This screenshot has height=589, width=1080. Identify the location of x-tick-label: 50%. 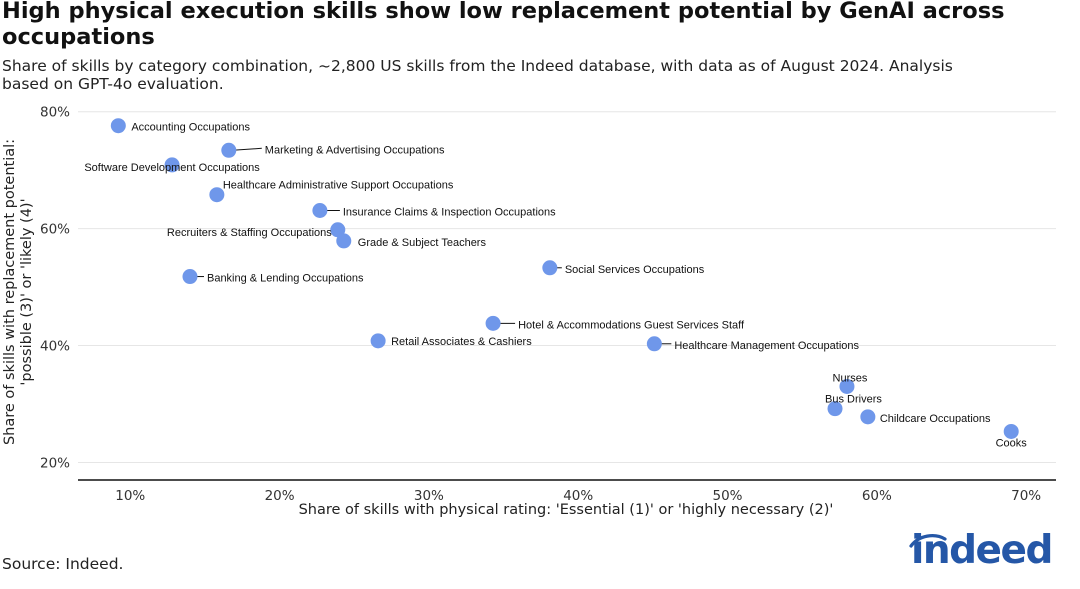
(728, 496).